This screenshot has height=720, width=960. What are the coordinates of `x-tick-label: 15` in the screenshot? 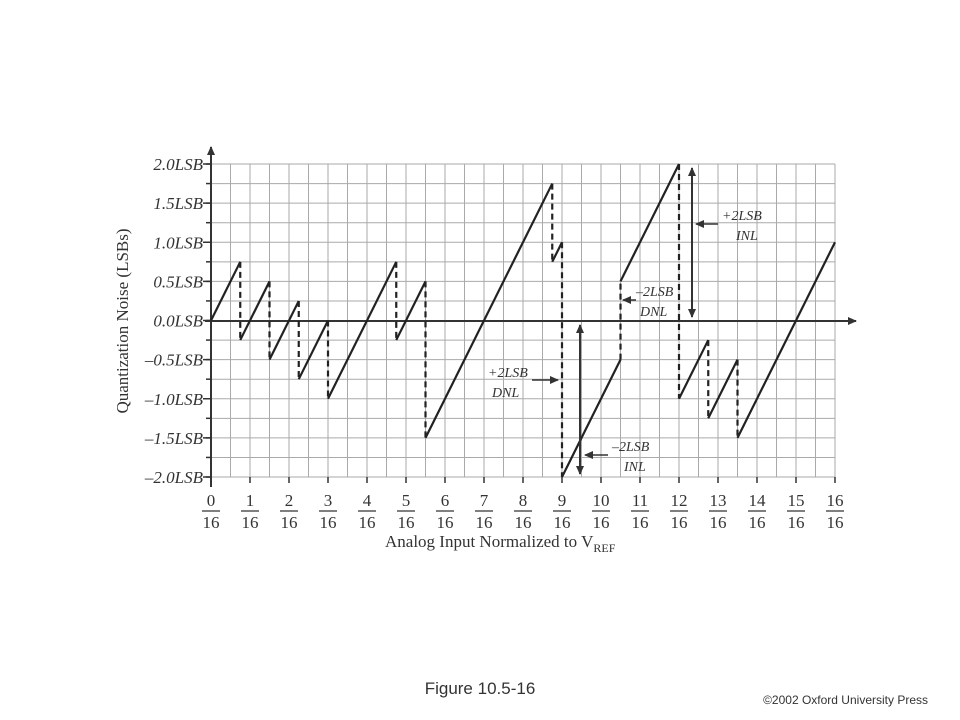 It's located at (796, 500).